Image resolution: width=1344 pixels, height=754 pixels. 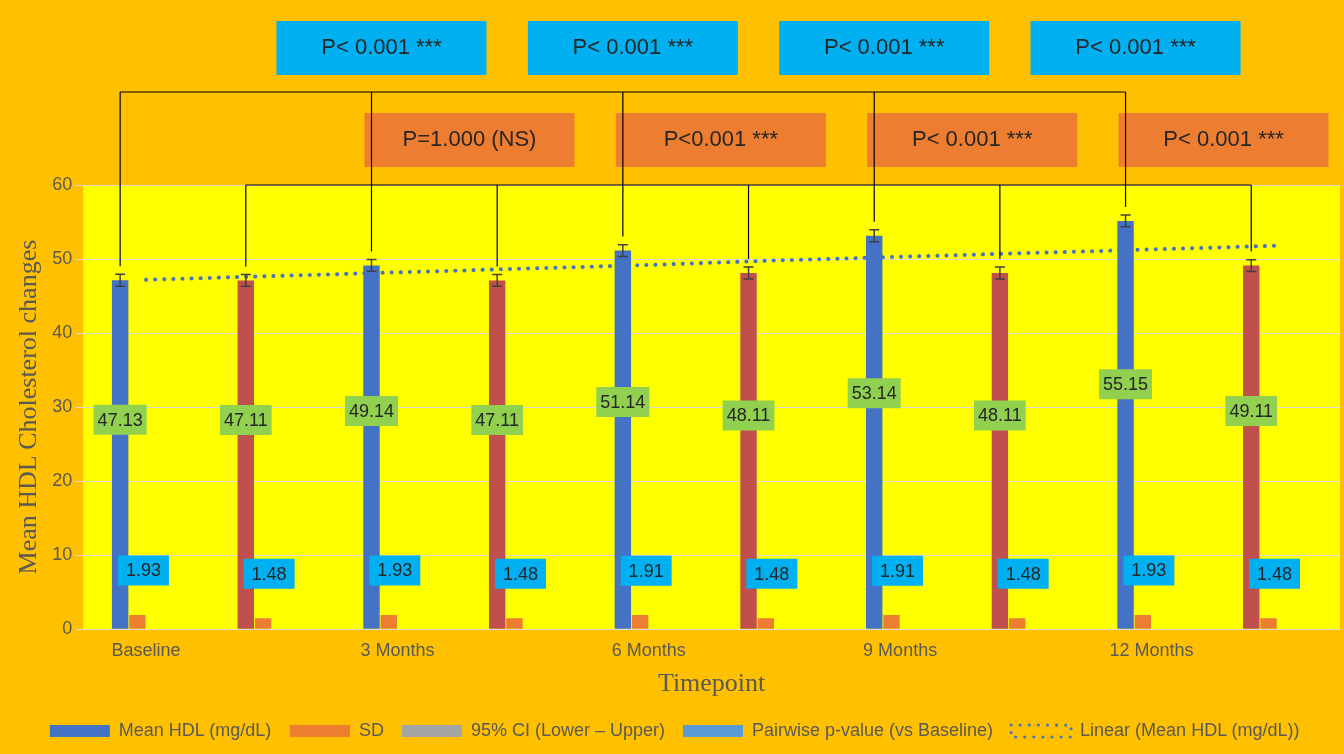 What do you see at coordinates (62, 183) in the screenshot?
I see `y-tick-label: 60` at bounding box center [62, 183].